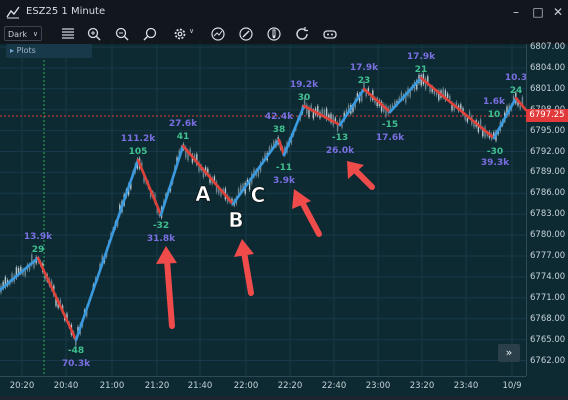 This screenshot has width=568, height=400. Describe the element at coordinates (538, 12) in the screenshot. I see `maximize-icon: □` at that location.